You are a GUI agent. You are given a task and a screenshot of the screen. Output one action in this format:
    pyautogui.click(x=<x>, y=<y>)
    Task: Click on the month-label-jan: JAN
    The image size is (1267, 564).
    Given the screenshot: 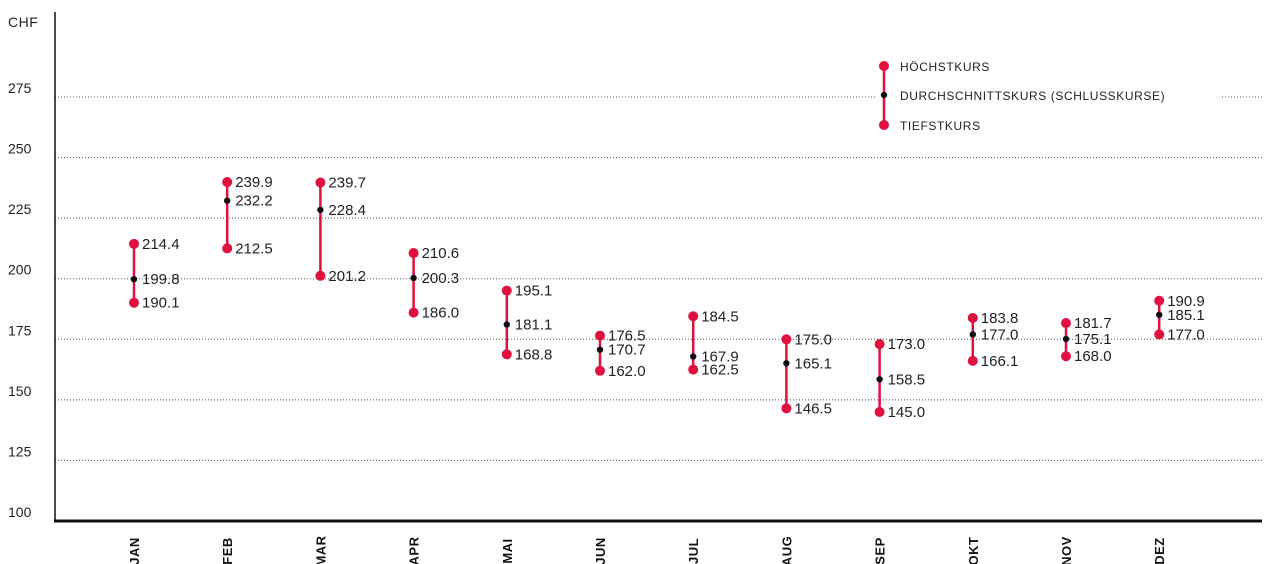 What is the action you would take?
    pyautogui.click(x=134, y=550)
    